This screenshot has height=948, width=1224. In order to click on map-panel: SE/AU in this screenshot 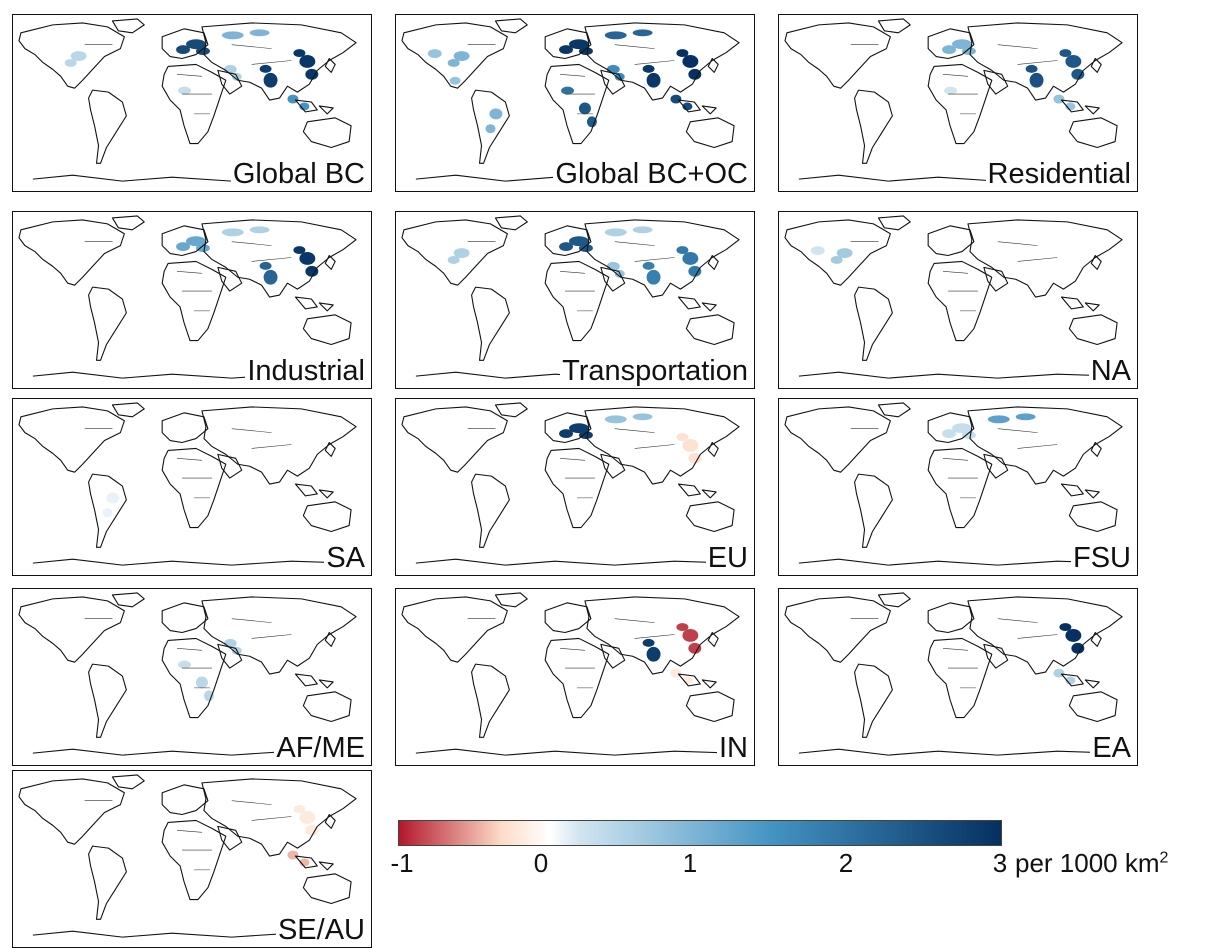, I will do `click(192, 859)`.